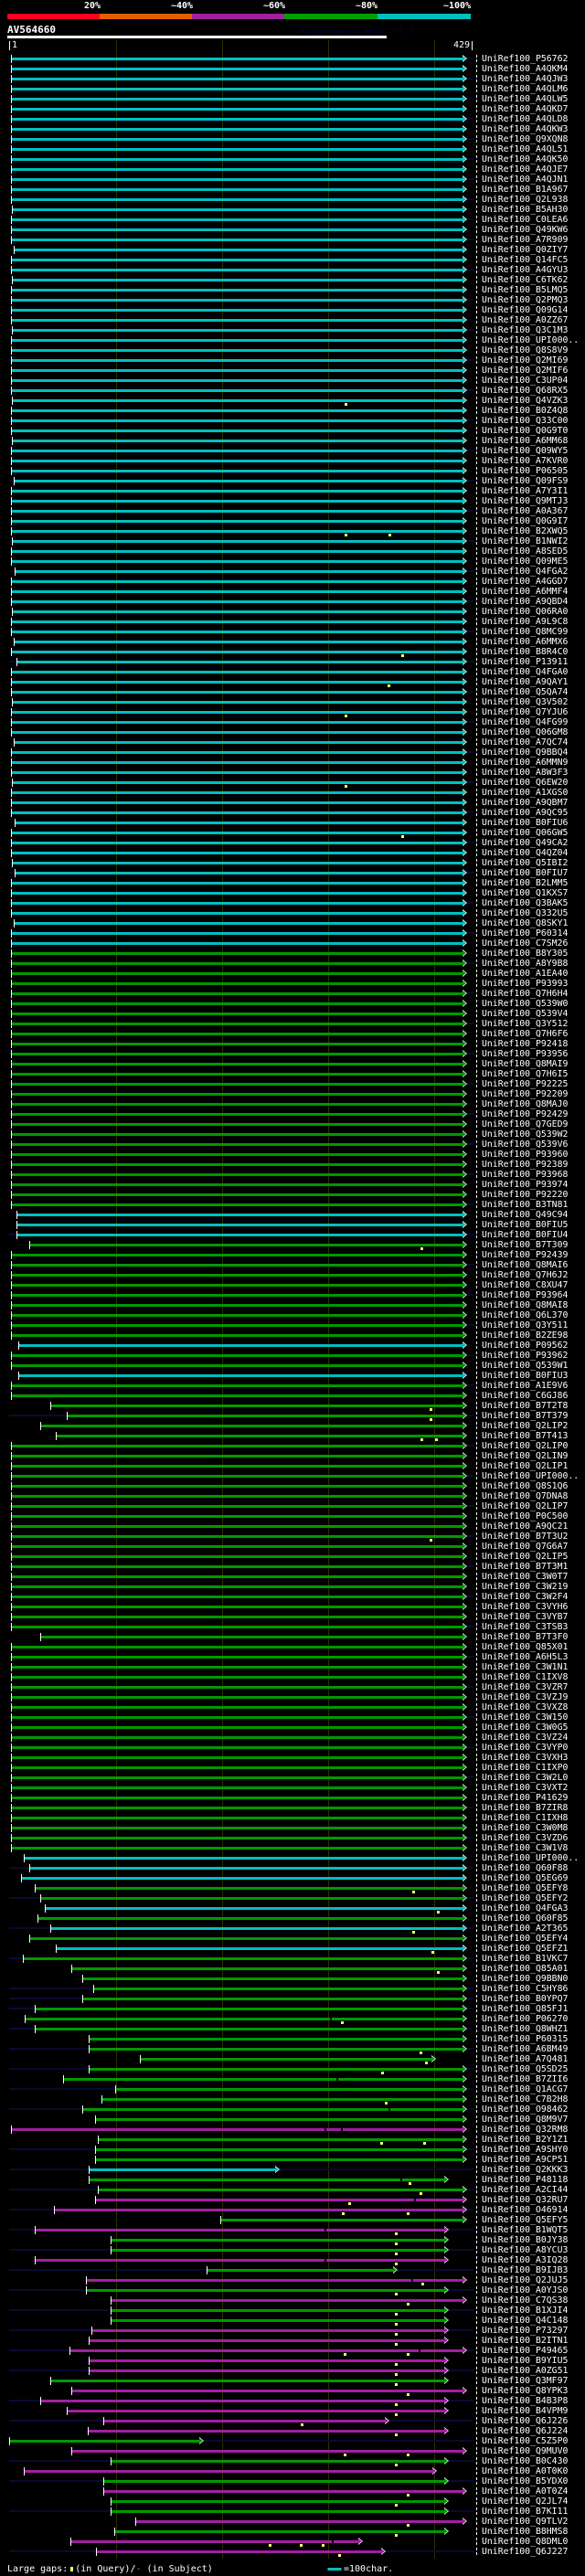 The height and width of the screenshot is (2576, 585). Describe the element at coordinates (293, 2009) in the screenshot. I see `hit-row: UniRef100_Q85FJ1` at that location.